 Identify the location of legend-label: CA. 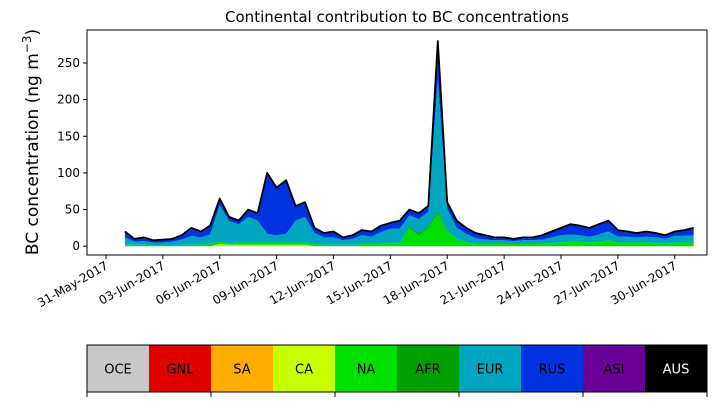
(304, 370).